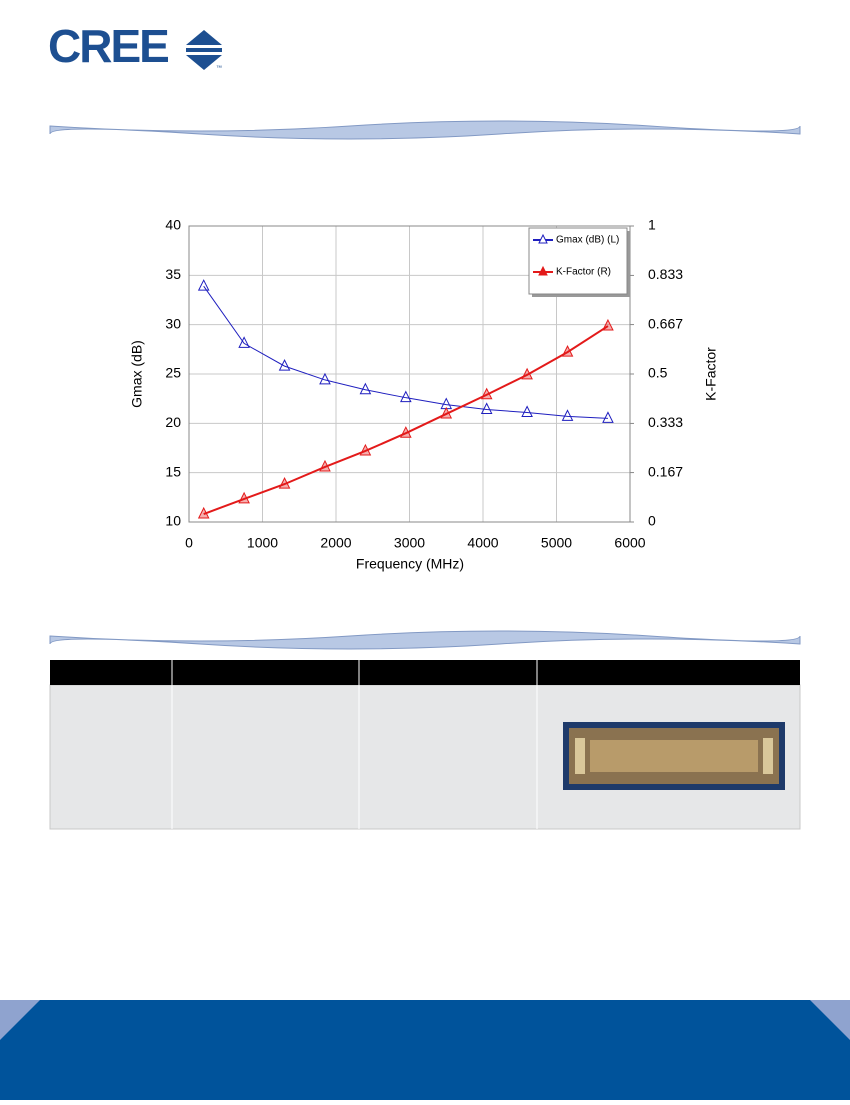 Image resolution: width=850 pixels, height=1105 pixels. What do you see at coordinates (425, 672) in the screenshot?
I see `table-header` at bounding box center [425, 672].